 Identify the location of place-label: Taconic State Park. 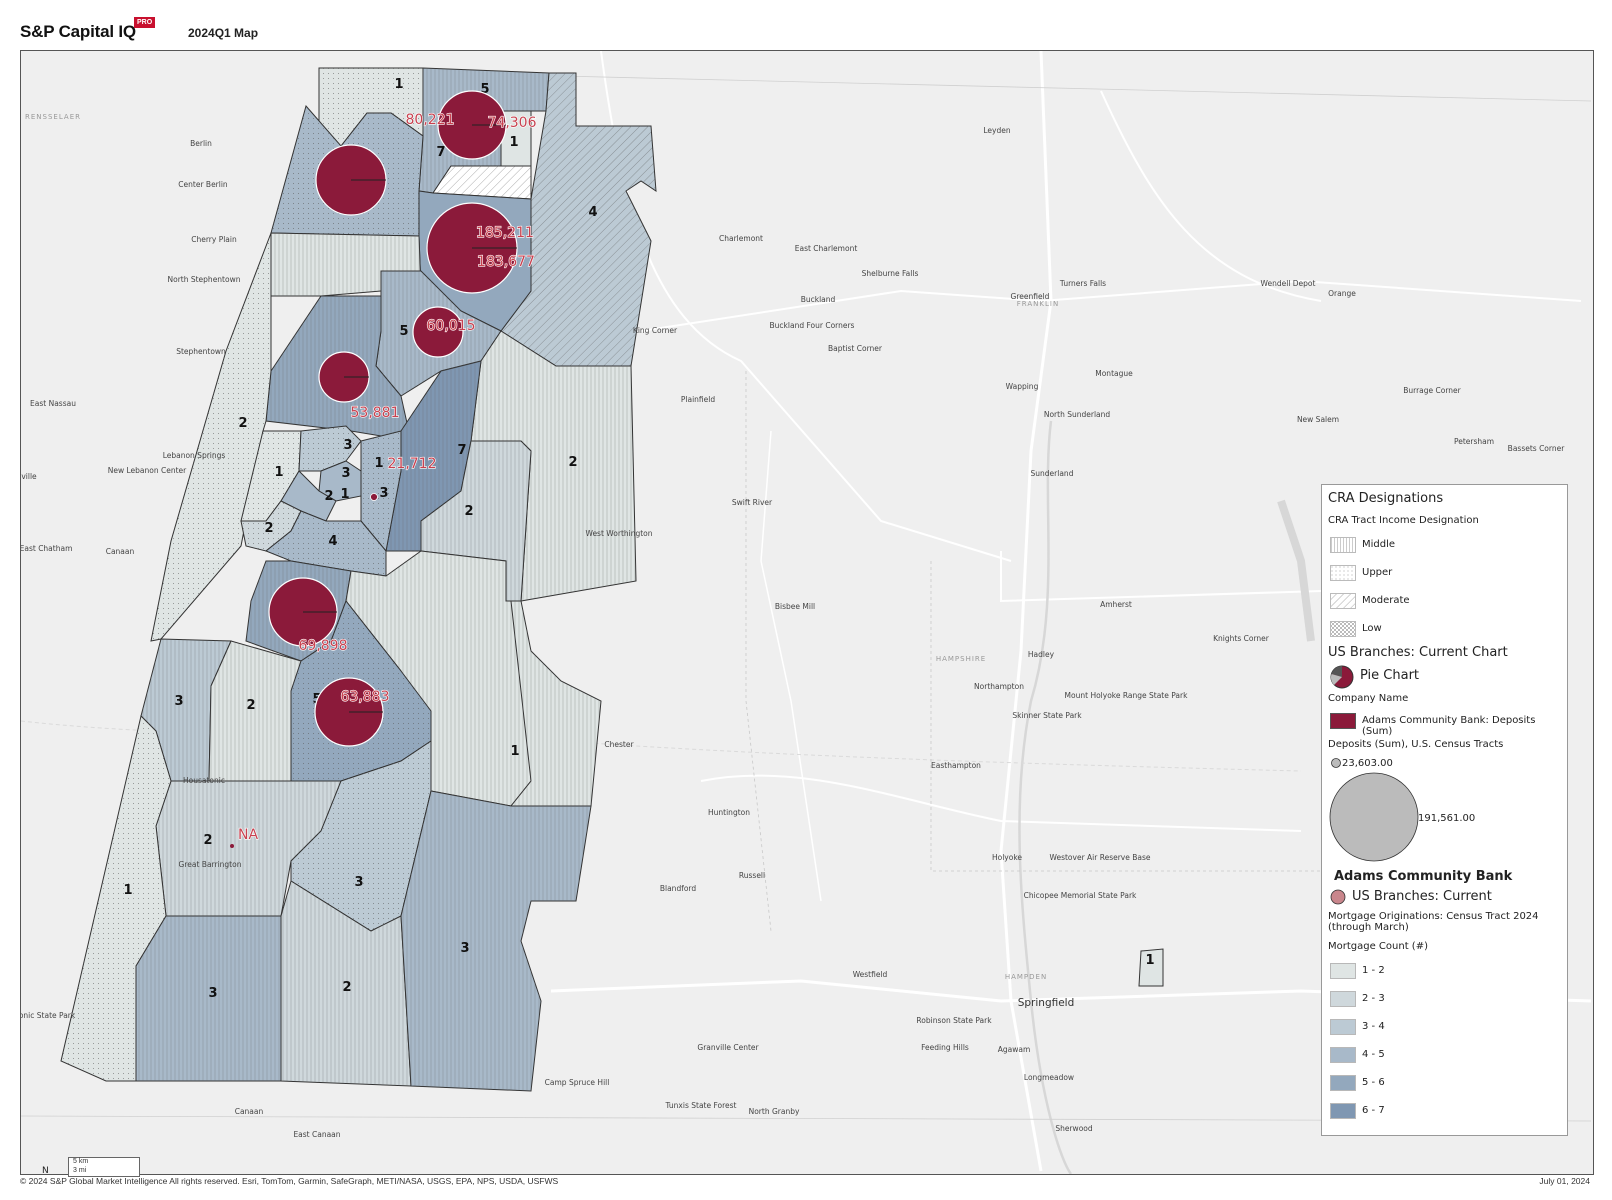
(48, 1015).